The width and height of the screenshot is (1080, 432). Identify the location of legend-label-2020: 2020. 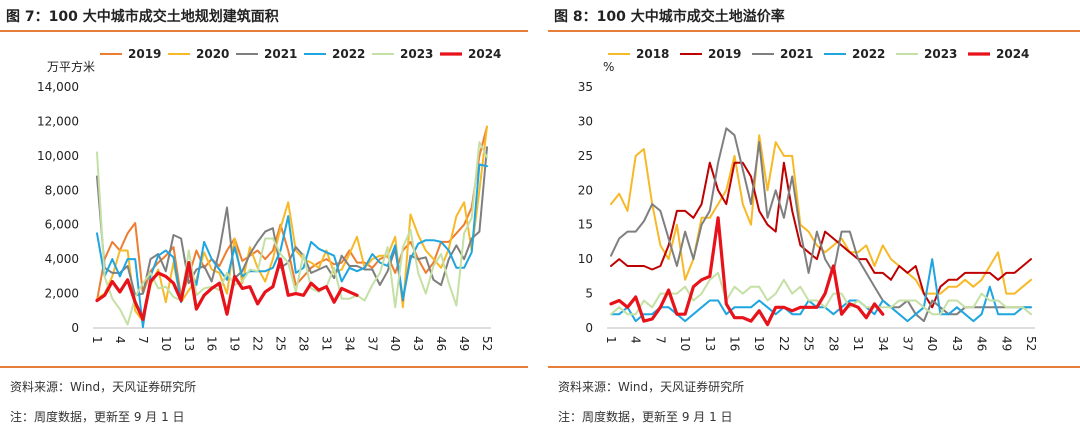
(212, 54).